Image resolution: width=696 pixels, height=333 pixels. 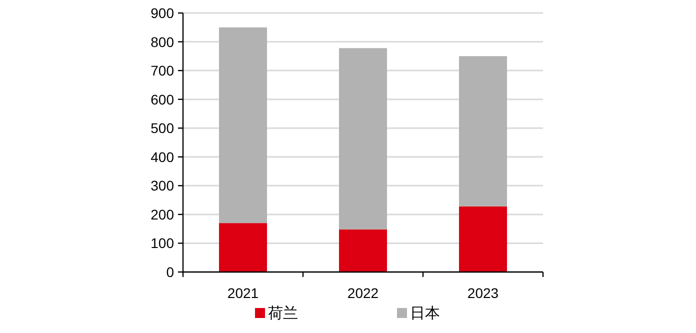 What do you see at coordinates (162, 214) in the screenshot?
I see `y-tick-label: 200` at bounding box center [162, 214].